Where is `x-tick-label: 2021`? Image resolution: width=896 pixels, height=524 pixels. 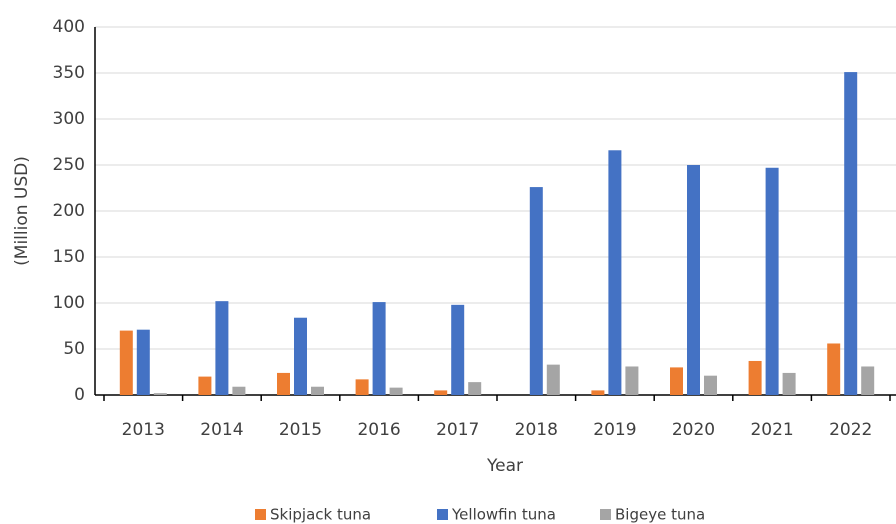
x-tick-label: 2021 is located at coordinates (771, 430).